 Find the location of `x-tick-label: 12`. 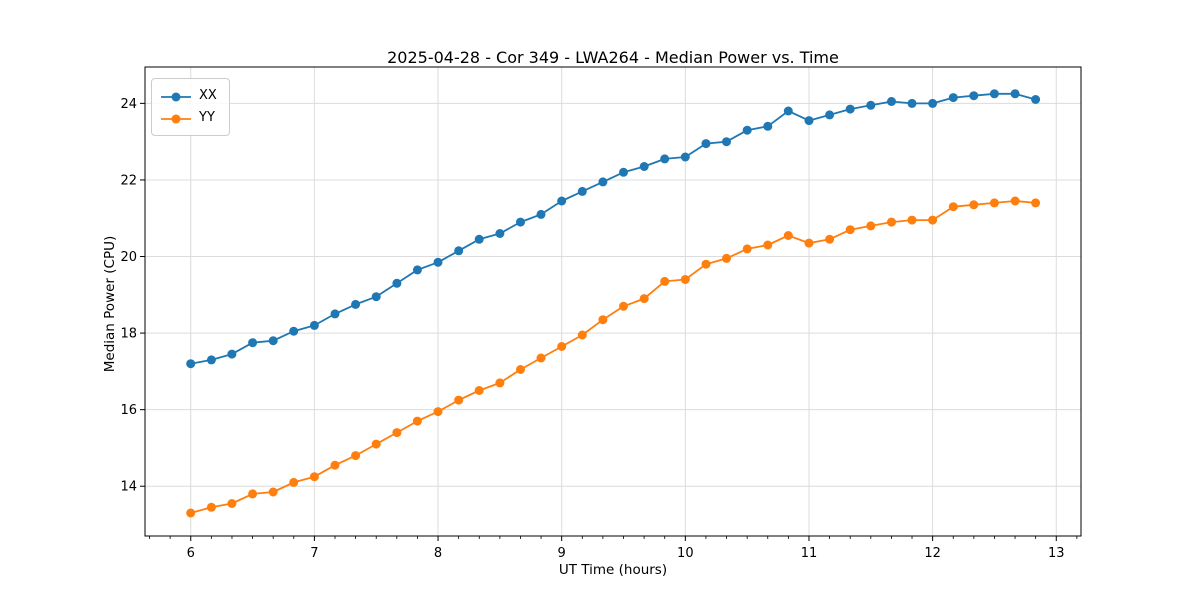

x-tick-label: 12 is located at coordinates (932, 553).